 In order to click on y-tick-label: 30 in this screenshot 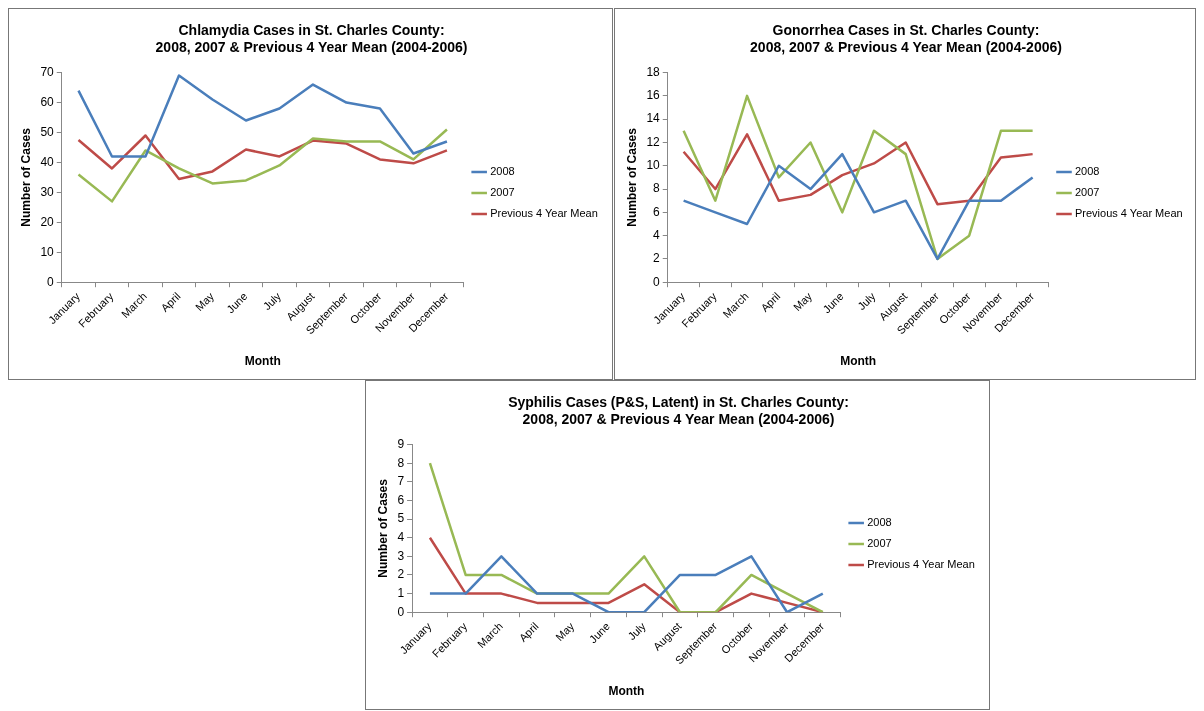, I will do `click(47, 191)`.